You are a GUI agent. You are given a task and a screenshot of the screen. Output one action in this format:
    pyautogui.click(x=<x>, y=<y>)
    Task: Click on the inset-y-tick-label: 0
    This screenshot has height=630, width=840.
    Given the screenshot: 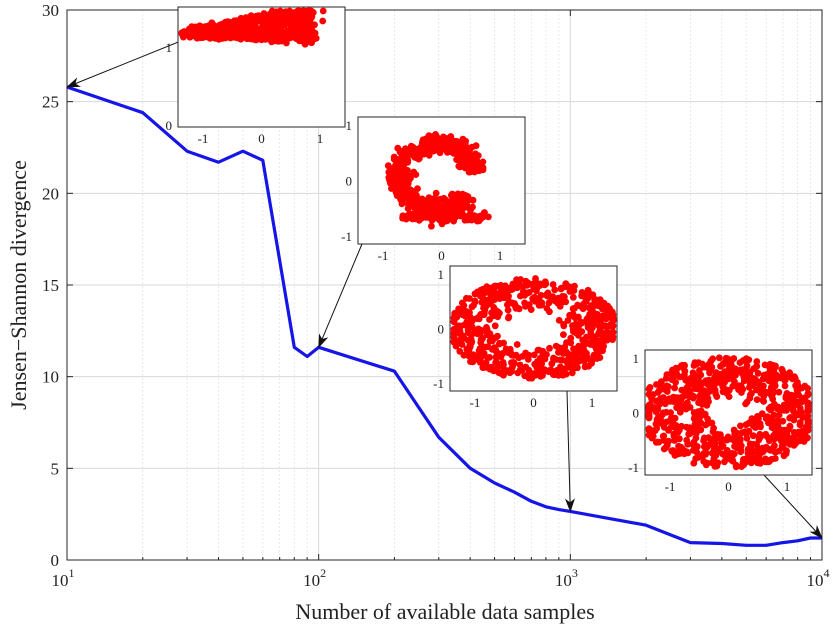 What is the action you would take?
    pyautogui.click(x=636, y=413)
    